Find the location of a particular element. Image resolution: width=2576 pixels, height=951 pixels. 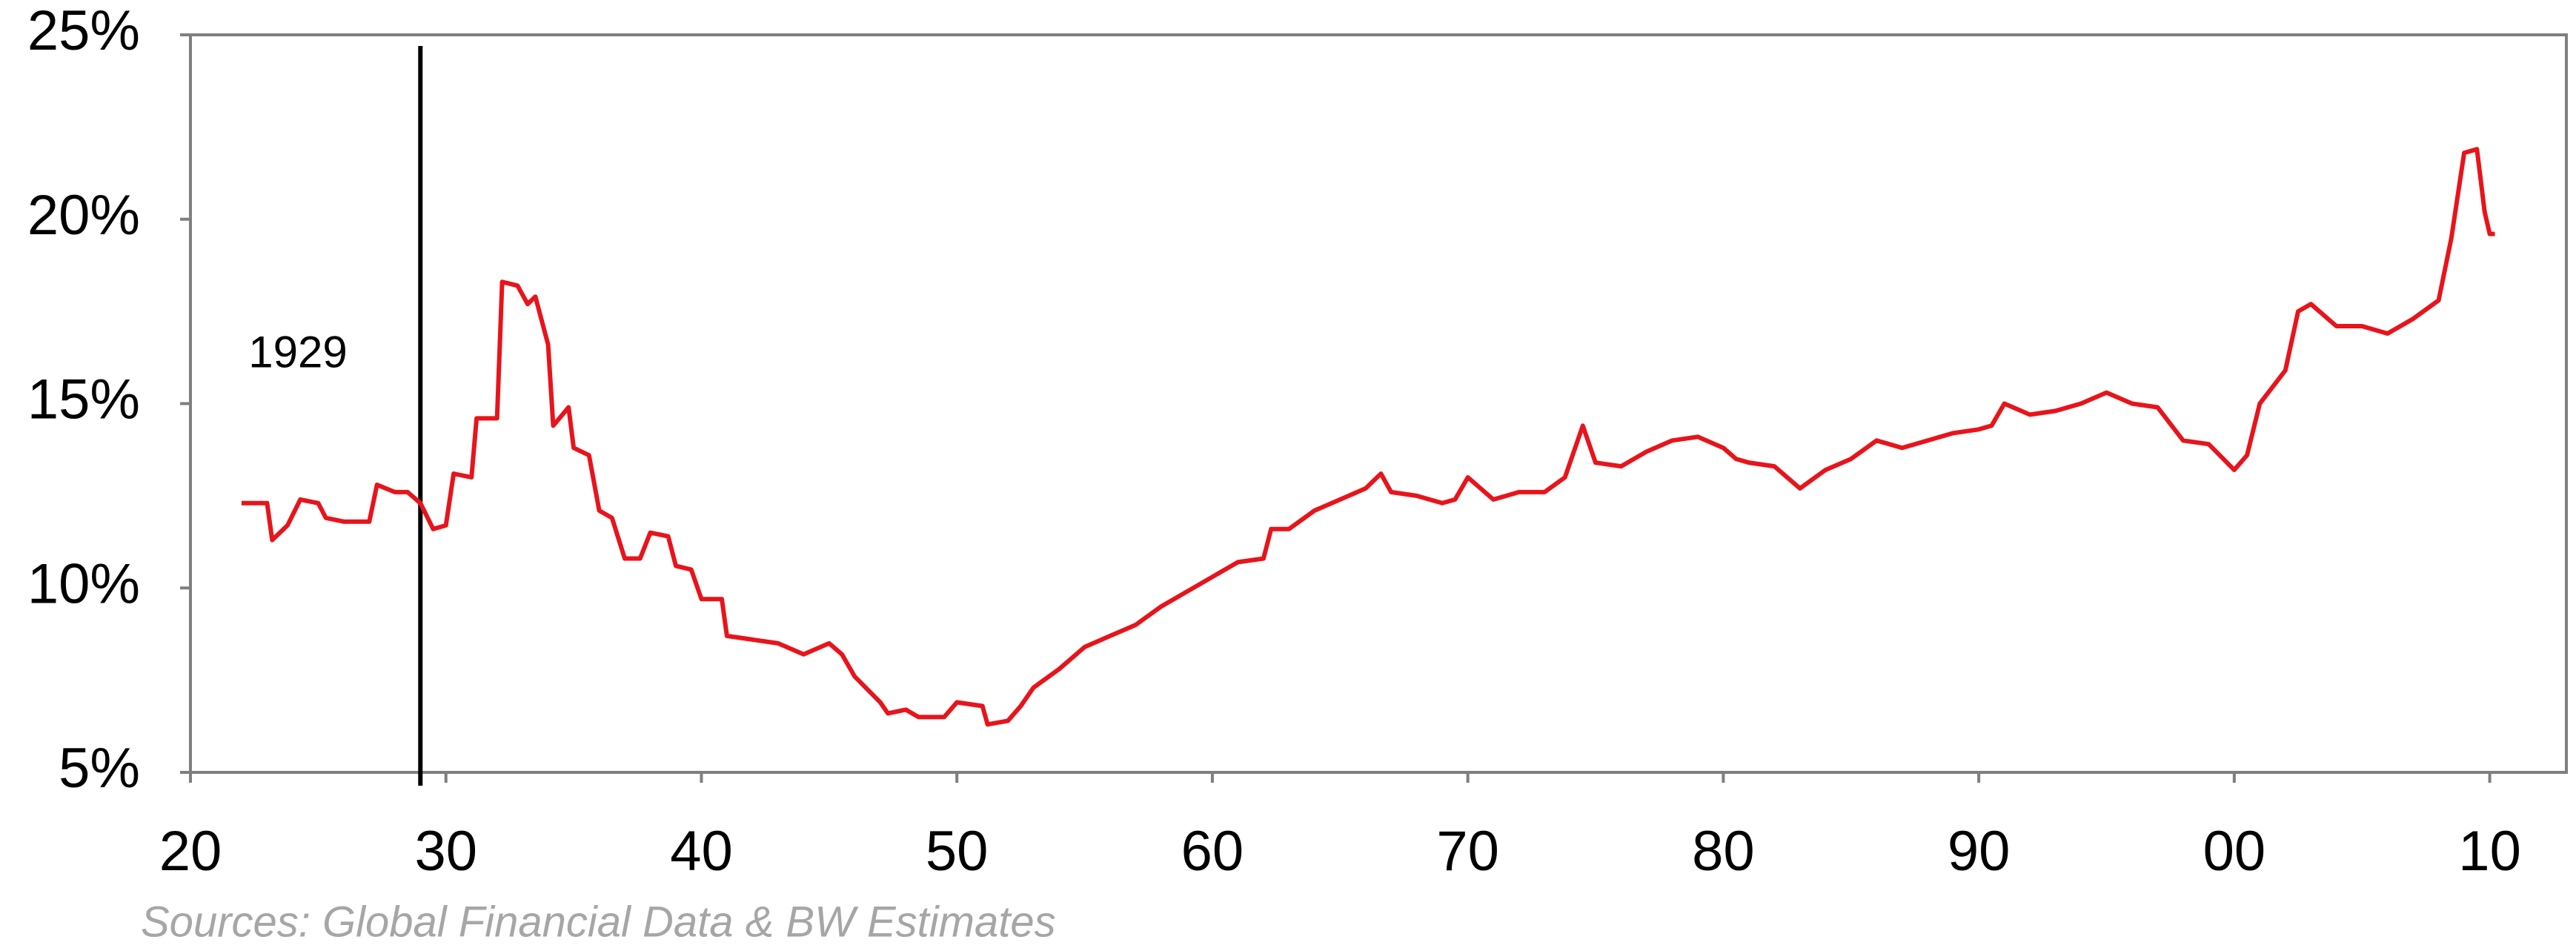

x-tick-label: 20 is located at coordinates (190, 851).